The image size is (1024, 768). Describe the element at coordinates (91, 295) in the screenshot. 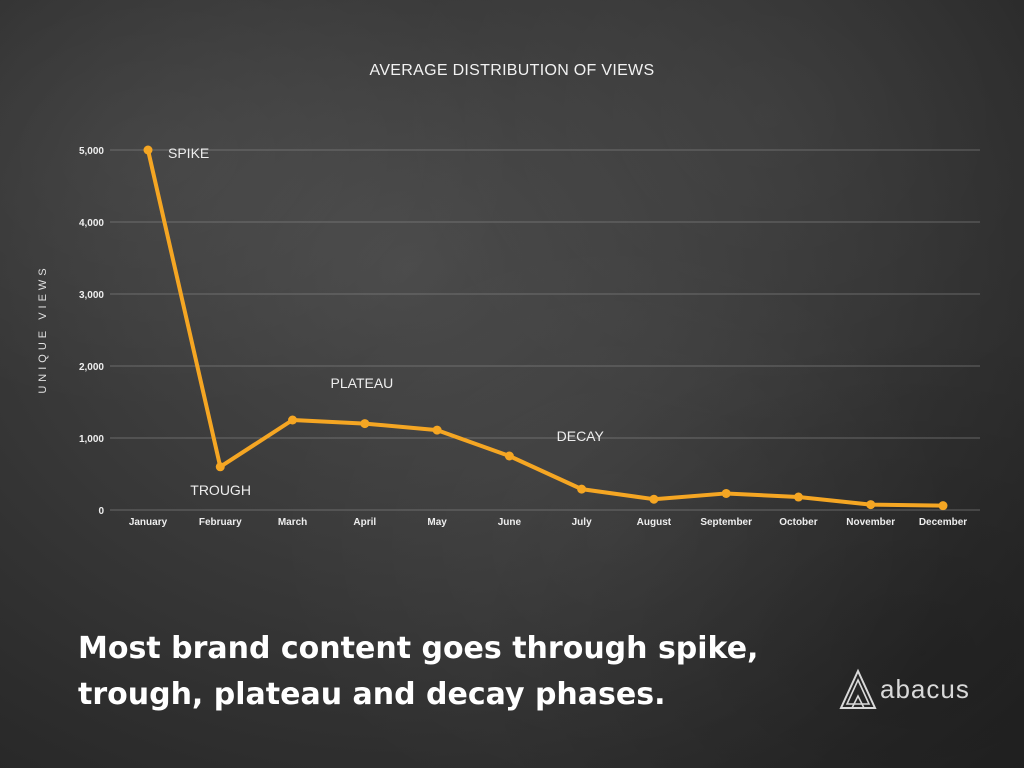

I see `y-tick-label: 3,000` at that location.